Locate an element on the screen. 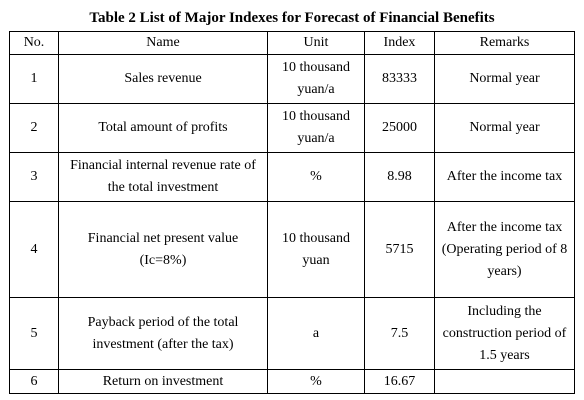 The image size is (584, 400). cell-remarks: After the income tax is located at coordinates (504, 177).